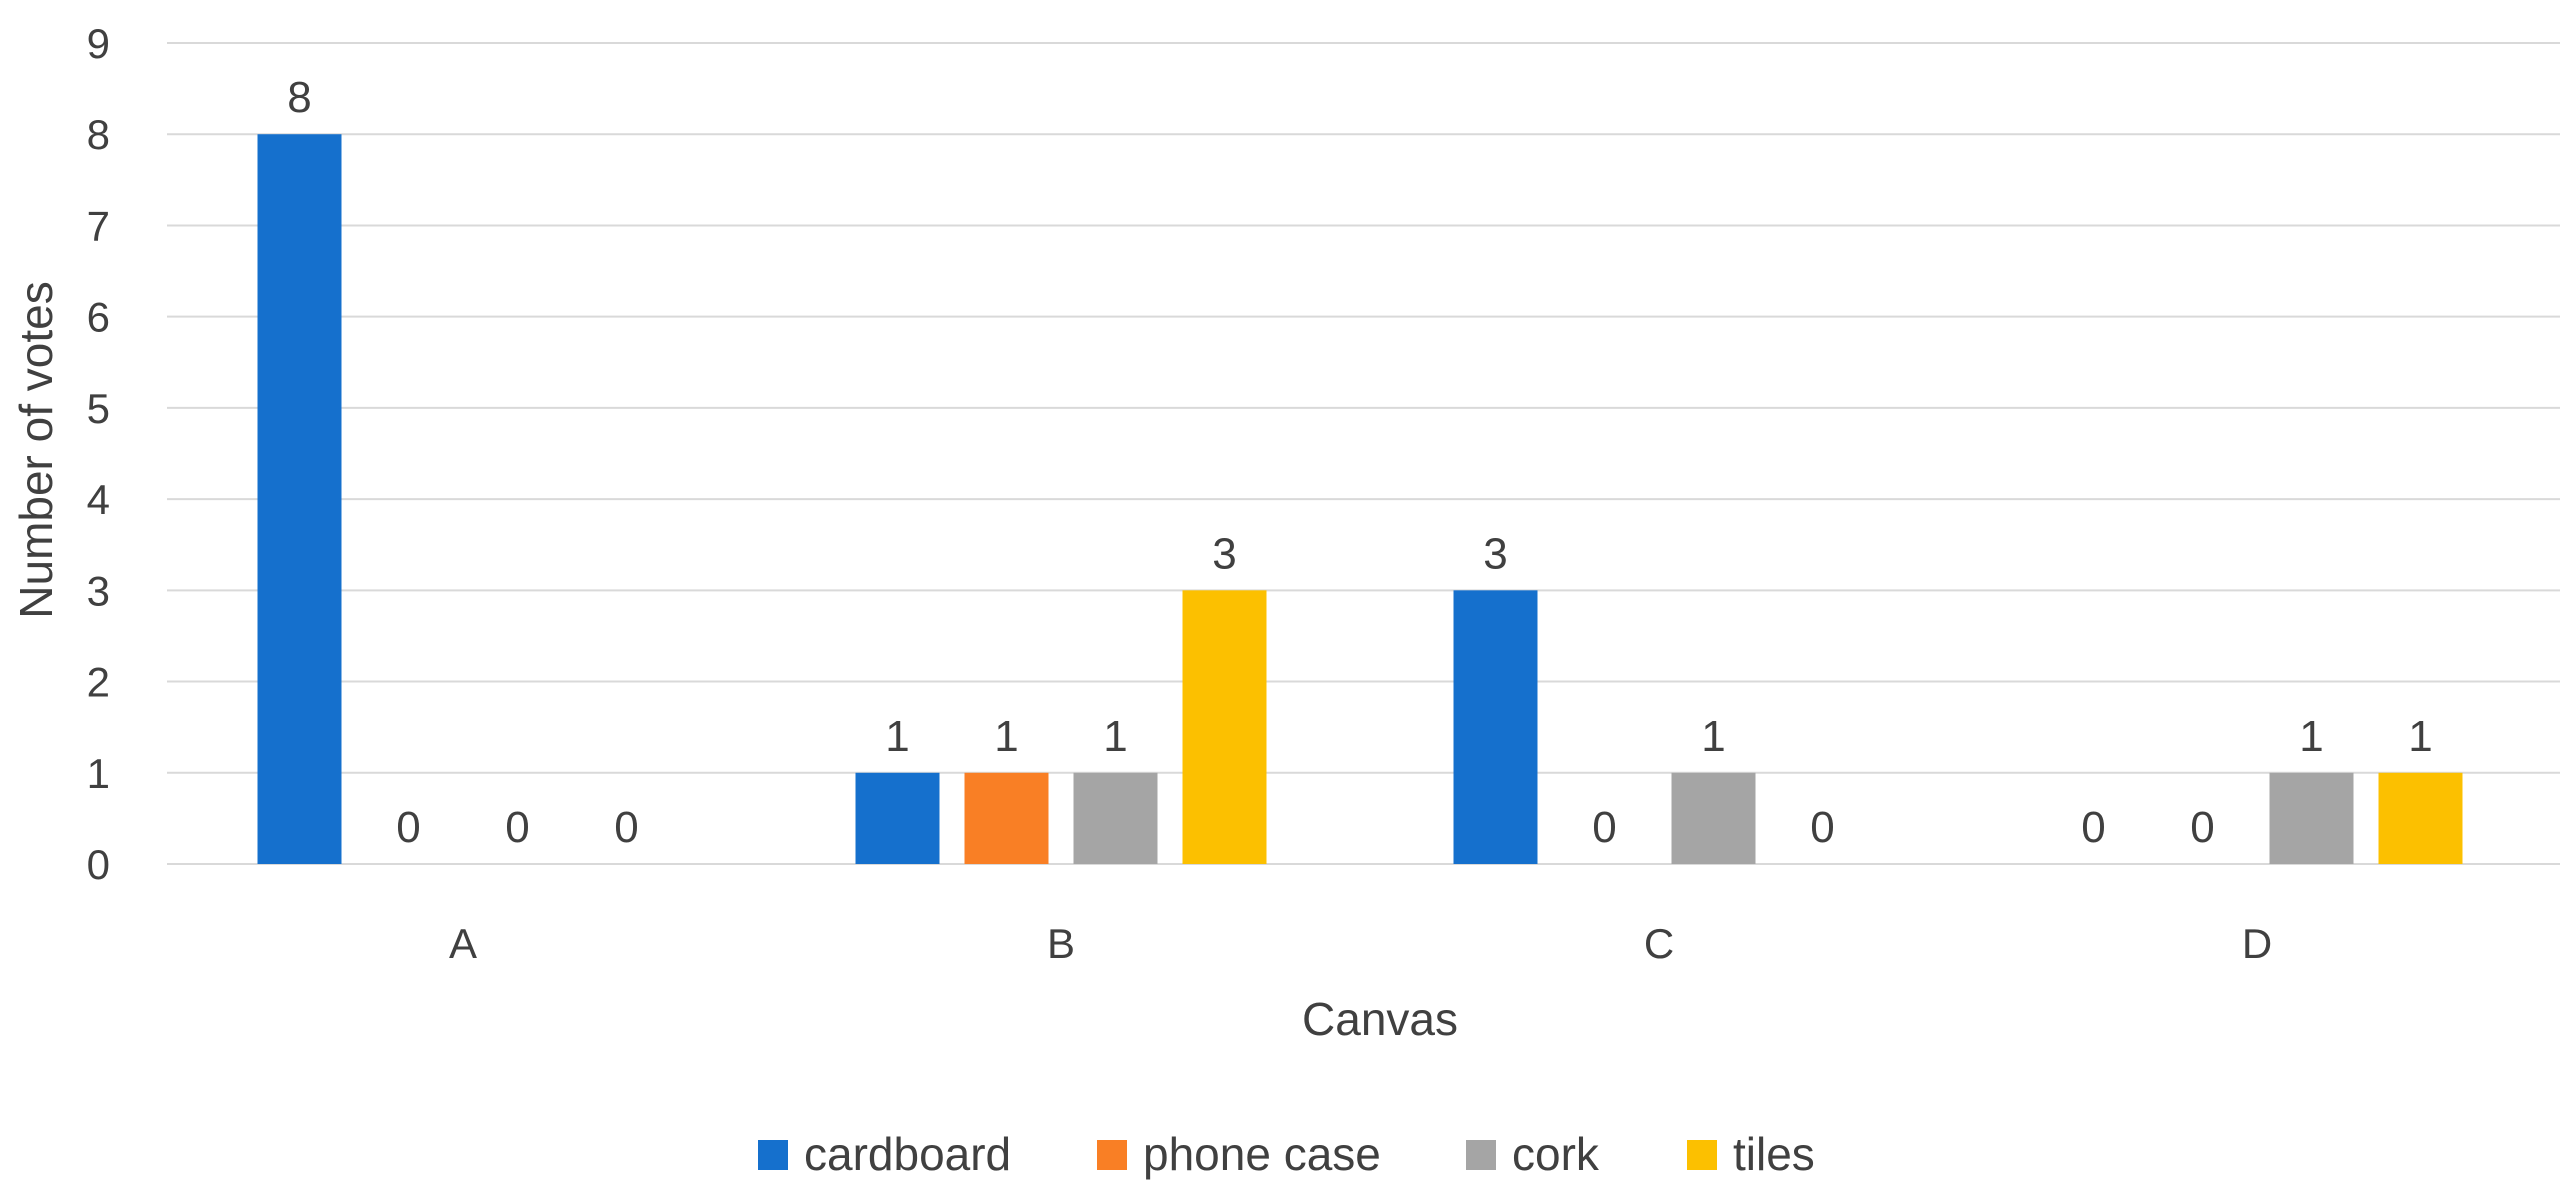  I want to click on legend-swatch-cork, so click(1481, 1155).